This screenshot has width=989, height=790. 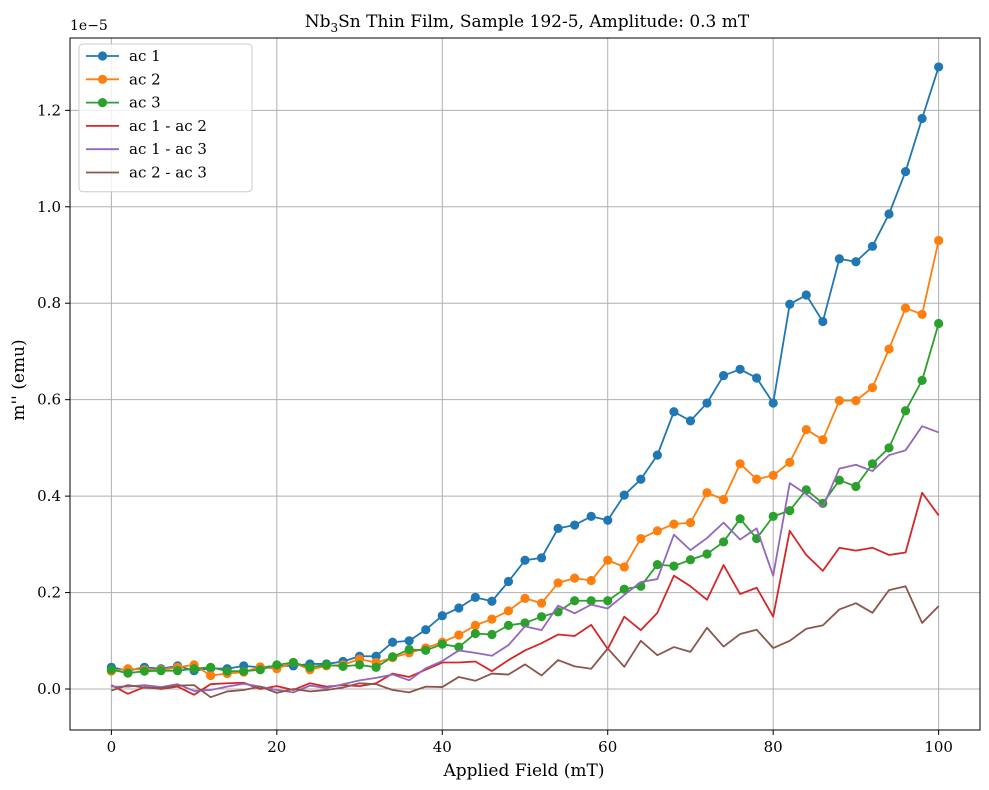 I want to click on x-tick-label: 0, so click(x=112, y=747).